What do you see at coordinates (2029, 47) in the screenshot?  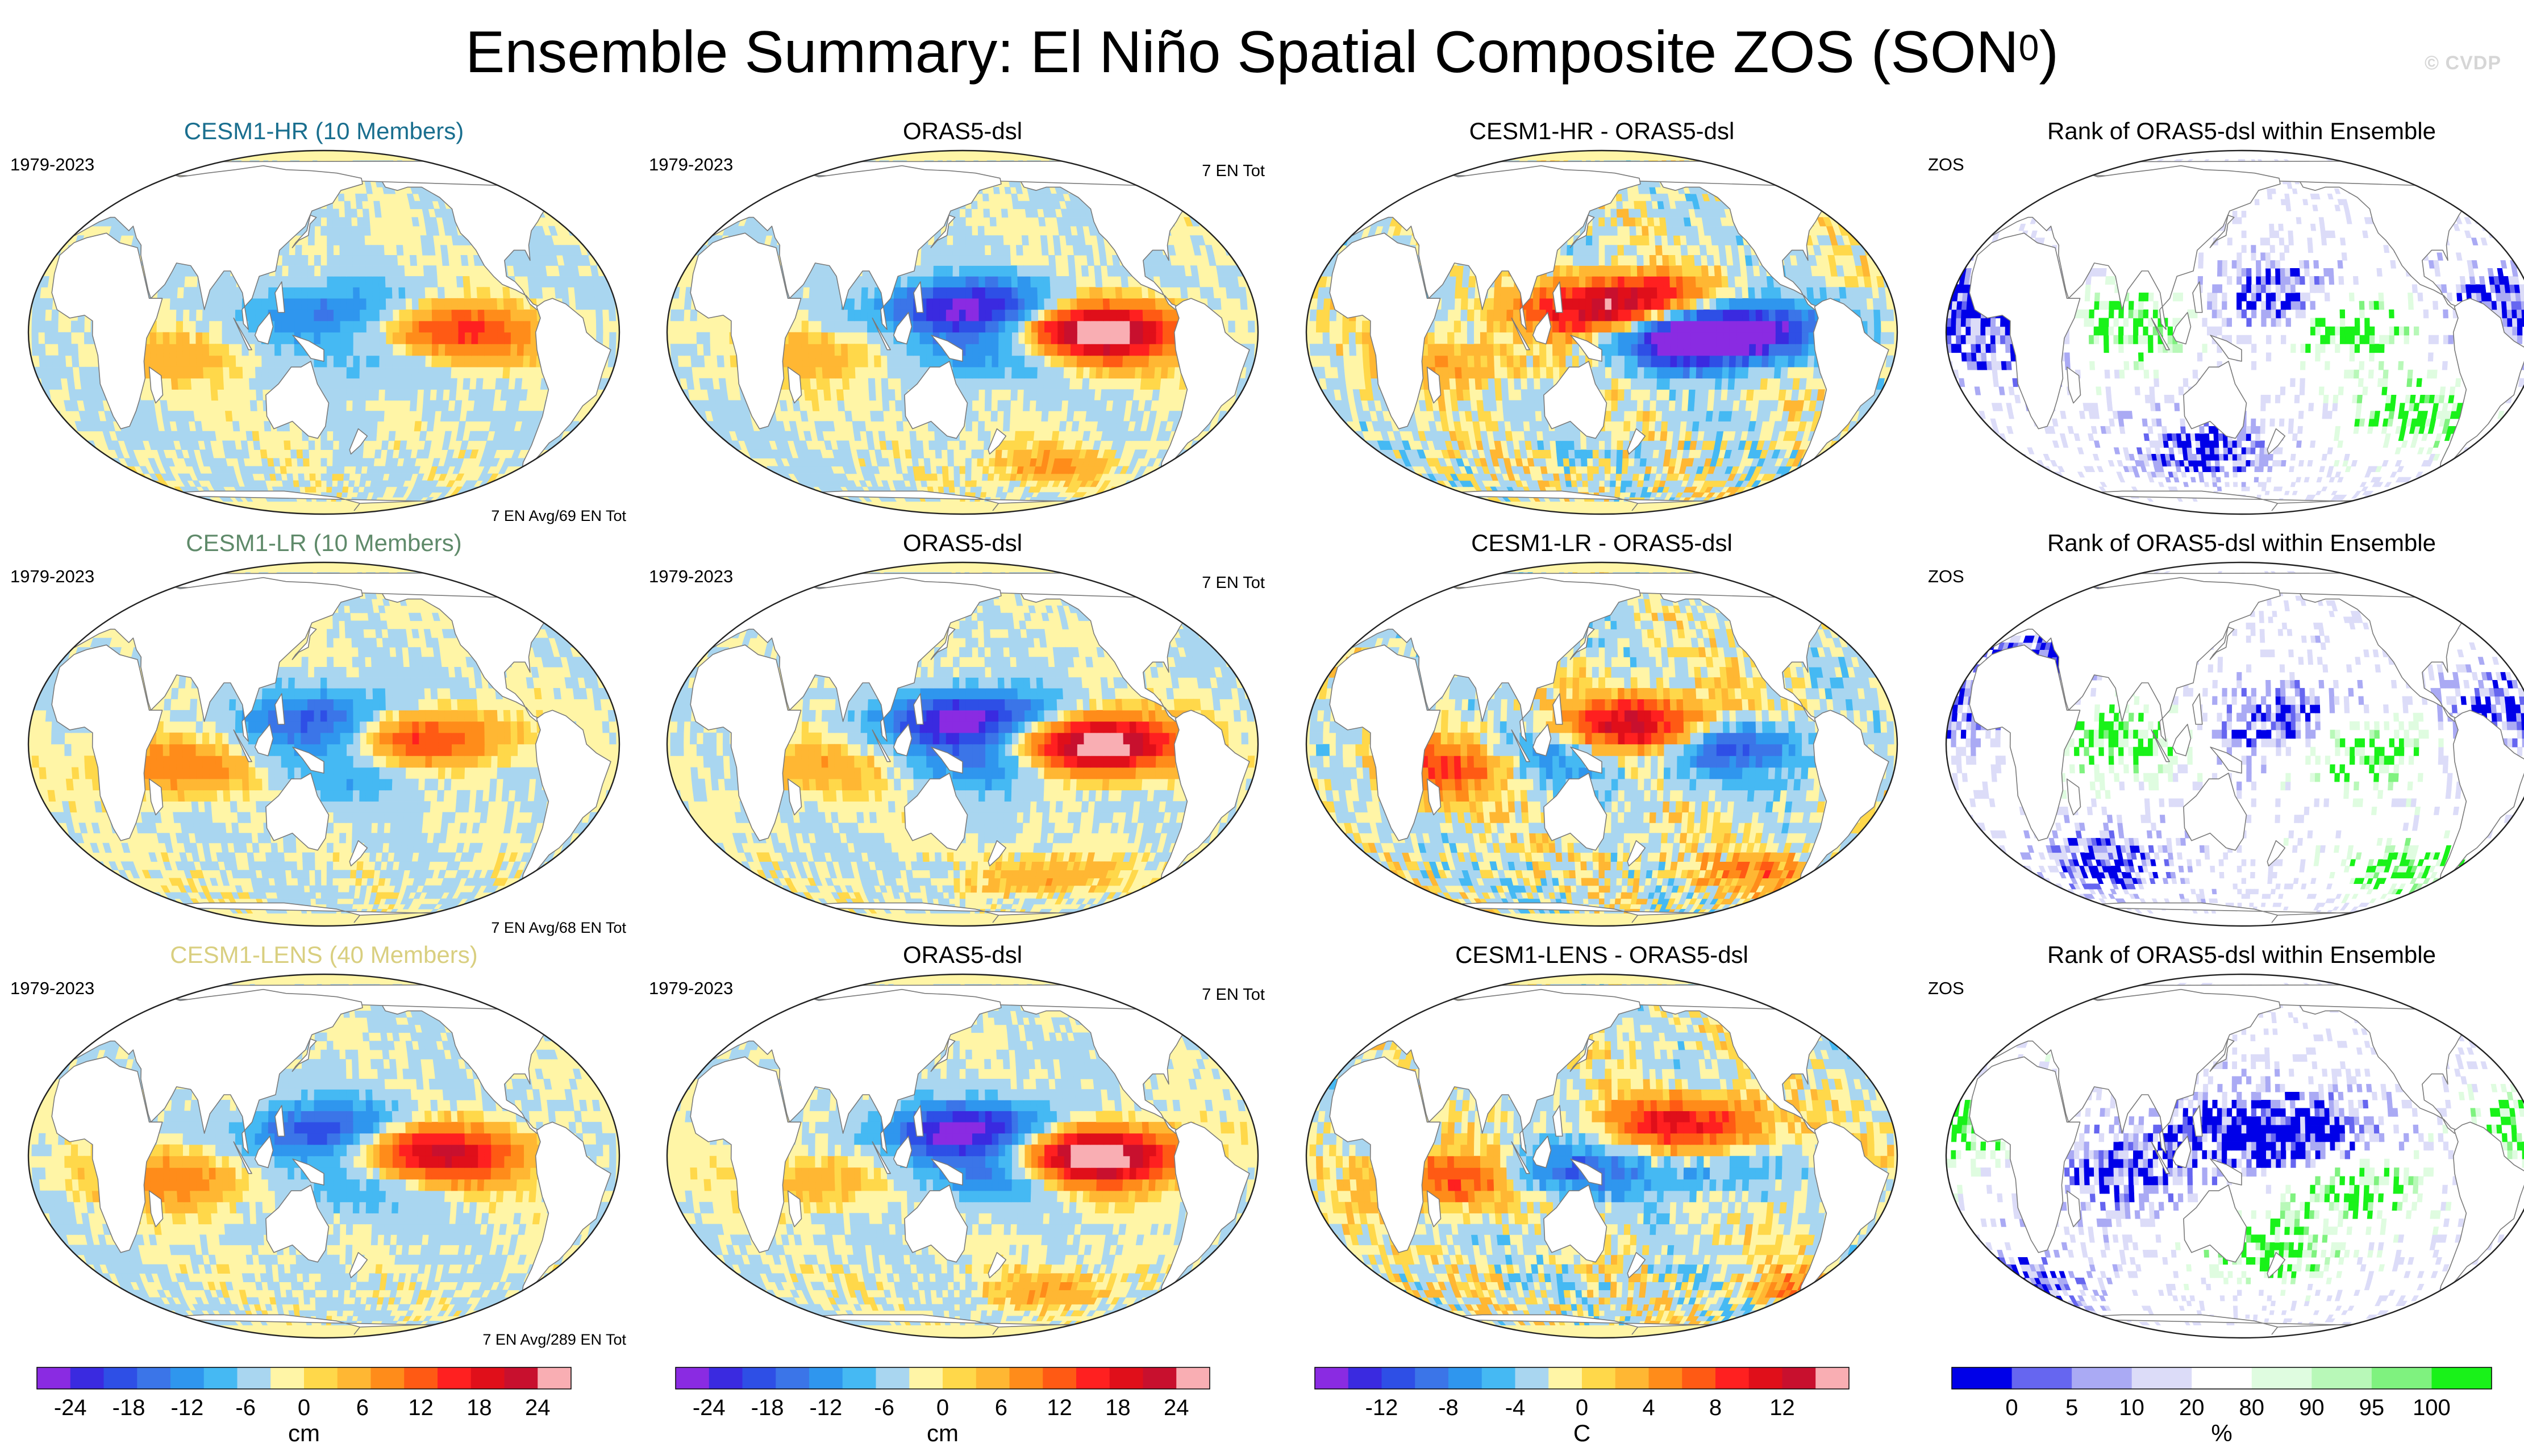 I see `figure-title-superscript: 0` at bounding box center [2029, 47].